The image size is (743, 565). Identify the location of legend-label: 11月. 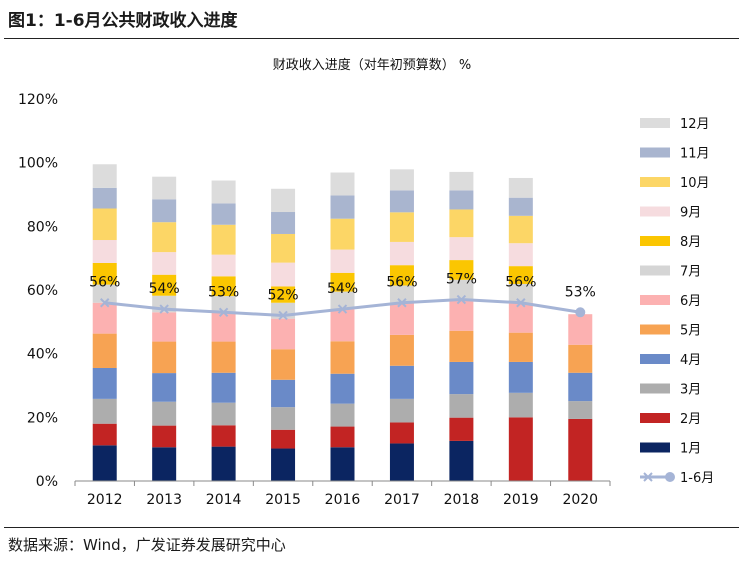
(695, 154).